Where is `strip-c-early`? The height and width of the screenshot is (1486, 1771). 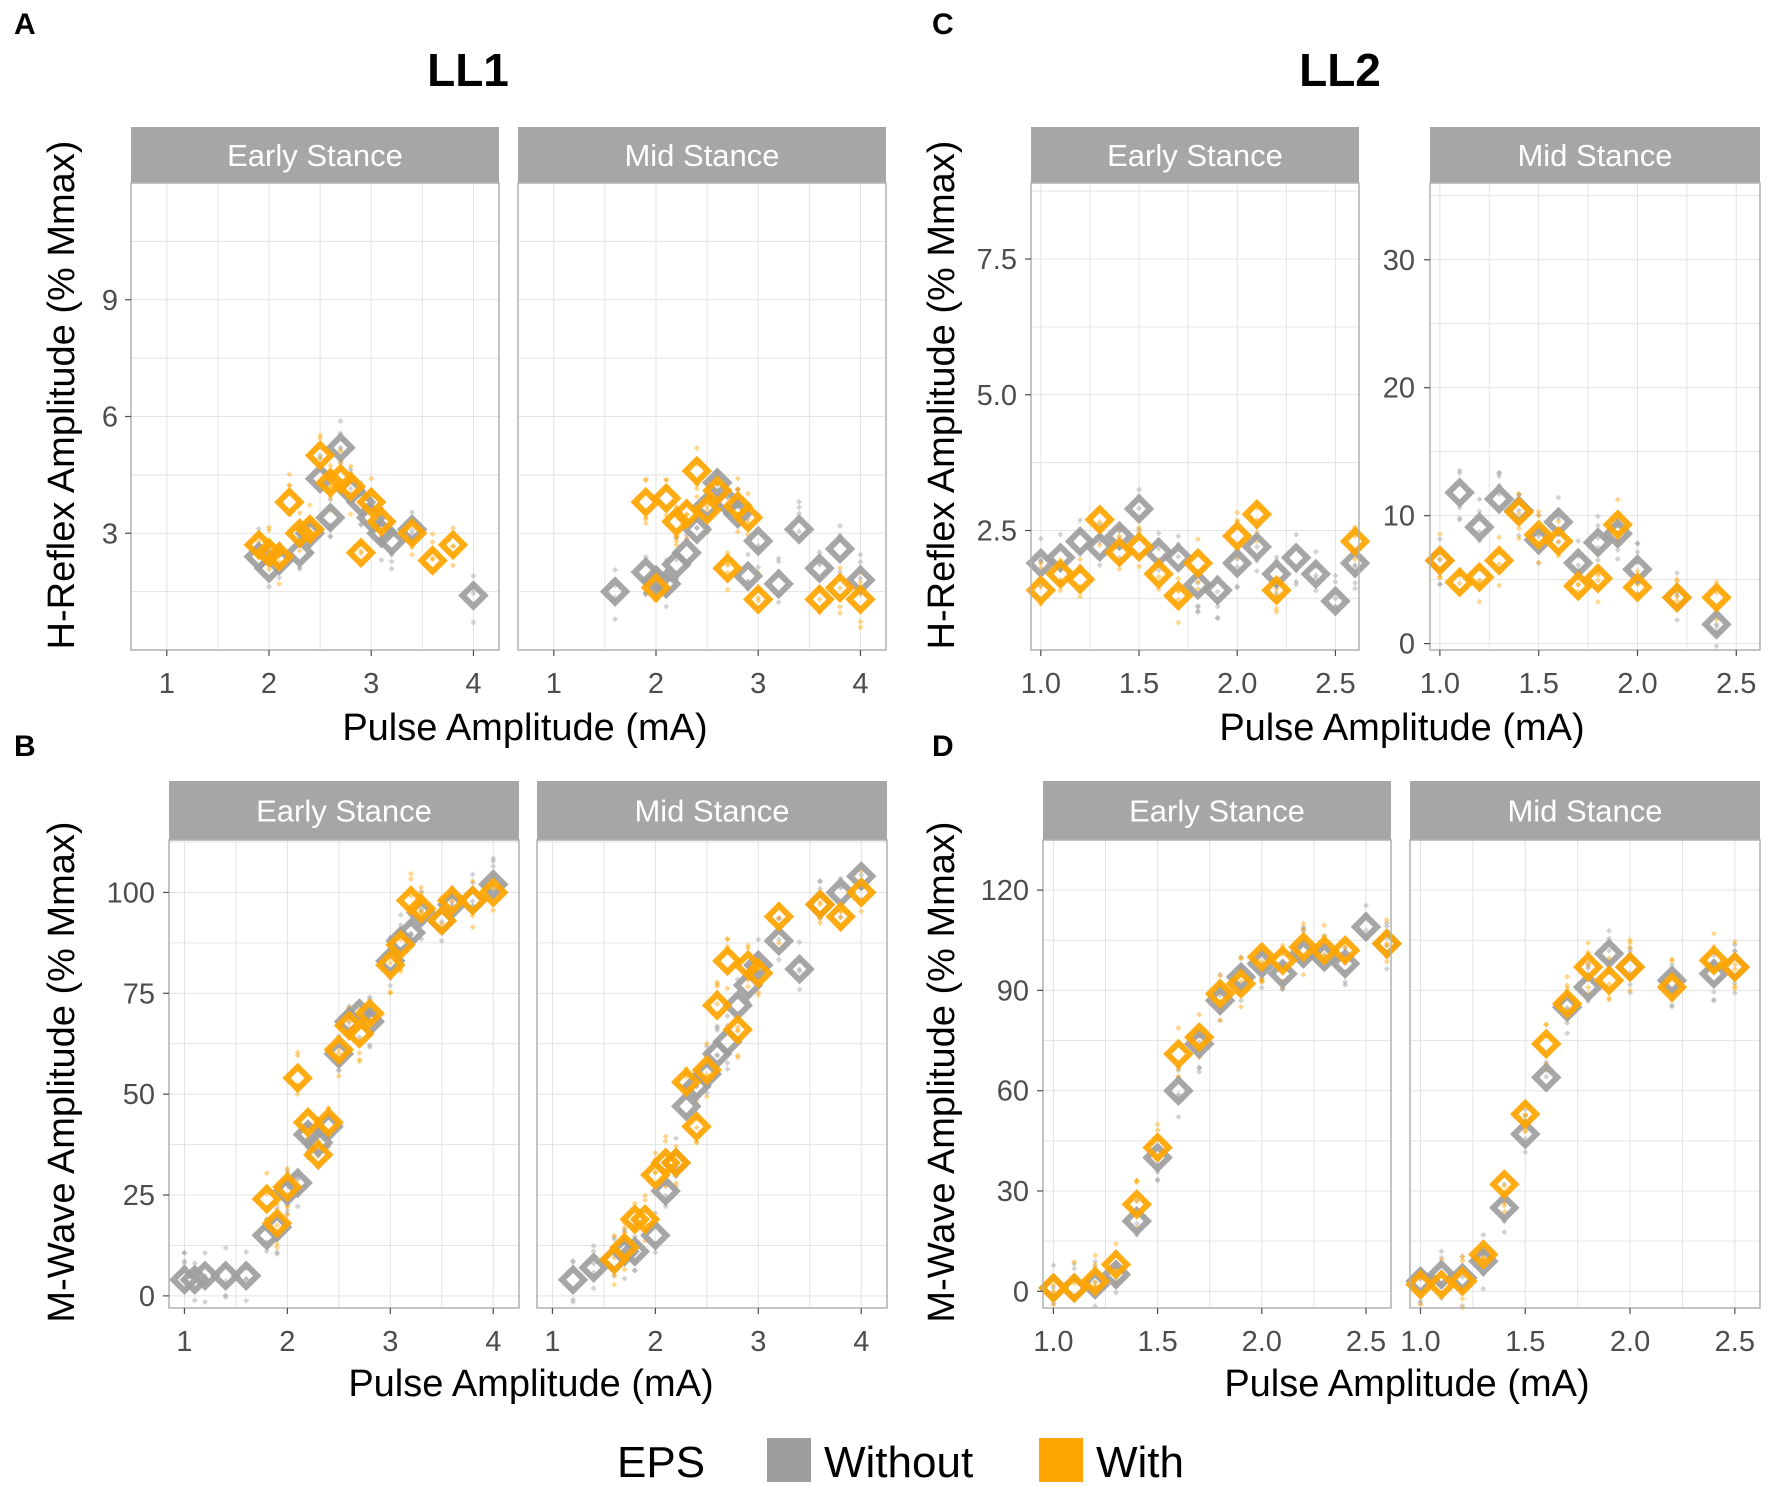 strip-c-early is located at coordinates (1195, 155).